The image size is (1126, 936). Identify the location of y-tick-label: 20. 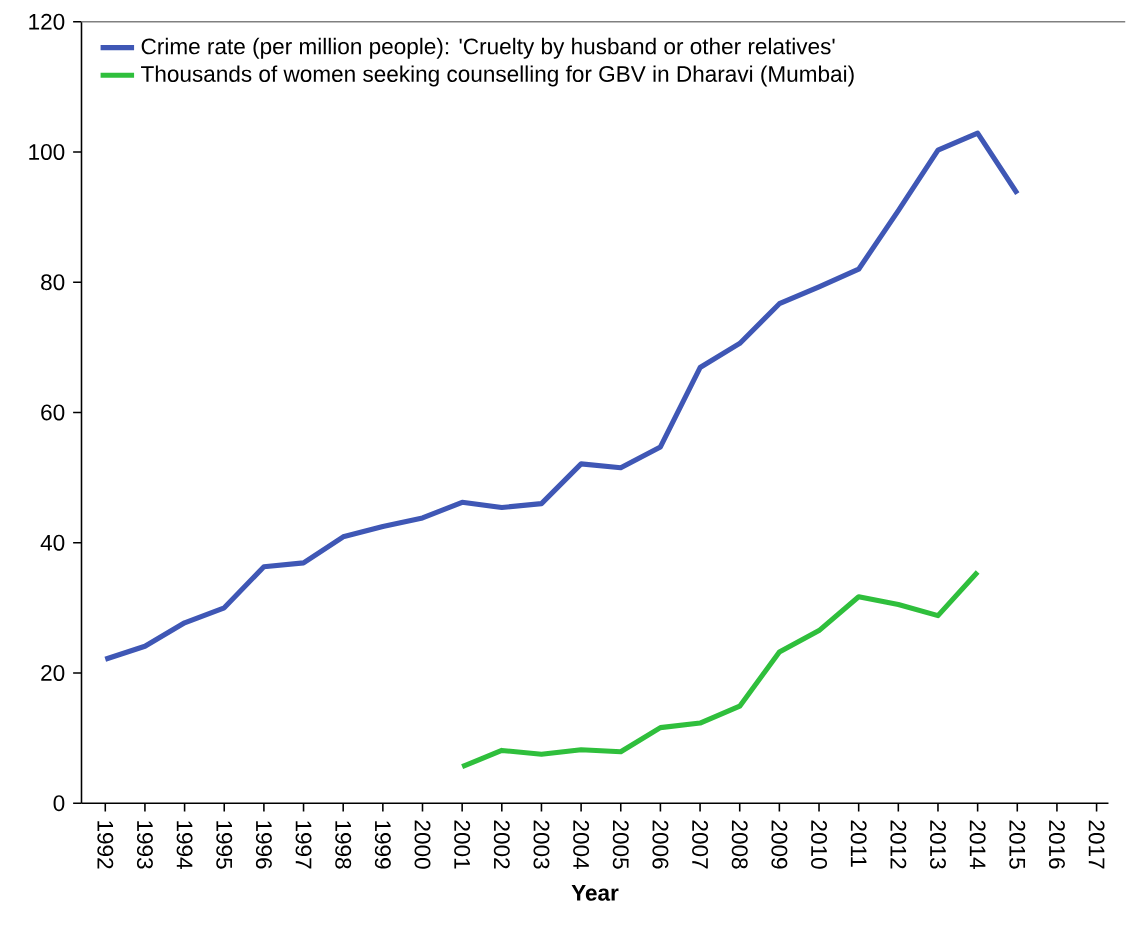
(53, 672).